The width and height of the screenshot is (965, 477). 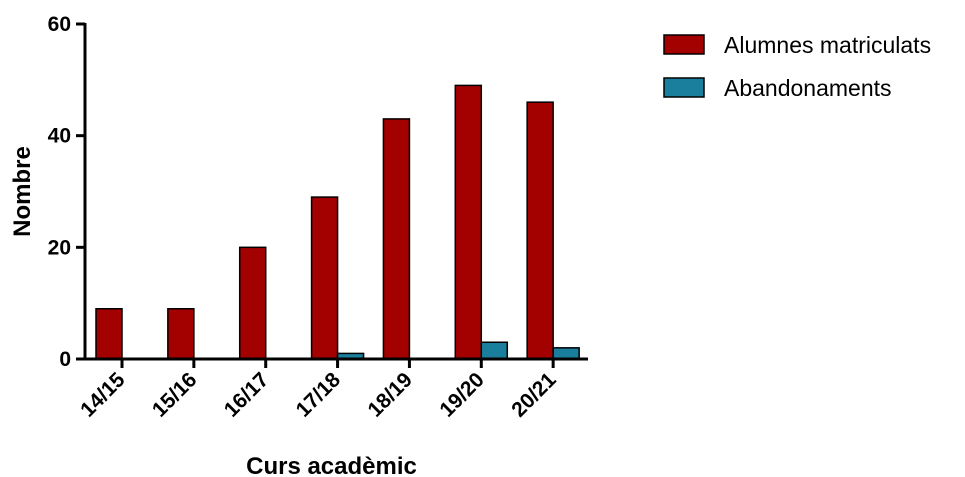 What do you see at coordinates (22, 191) in the screenshot?
I see `y-axis-title: Nombre` at bounding box center [22, 191].